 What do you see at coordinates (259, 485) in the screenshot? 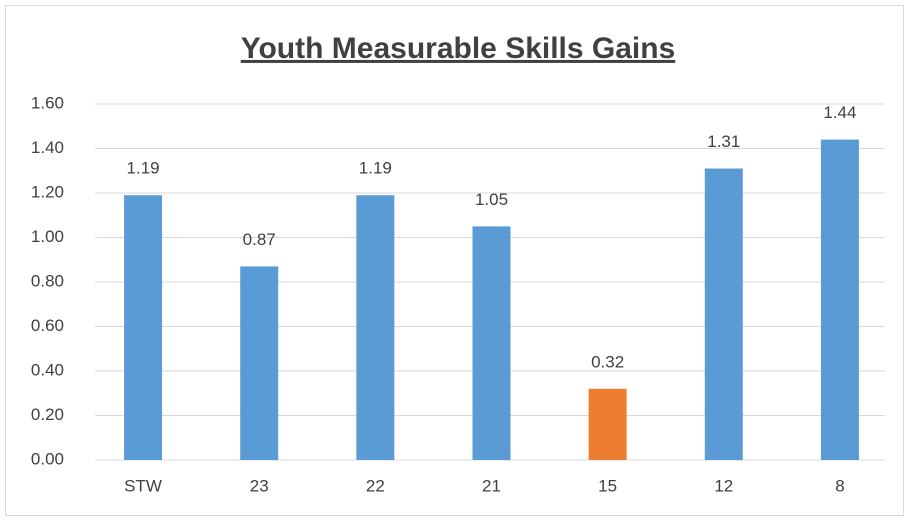
I see `x-tick-label: 23` at bounding box center [259, 485].